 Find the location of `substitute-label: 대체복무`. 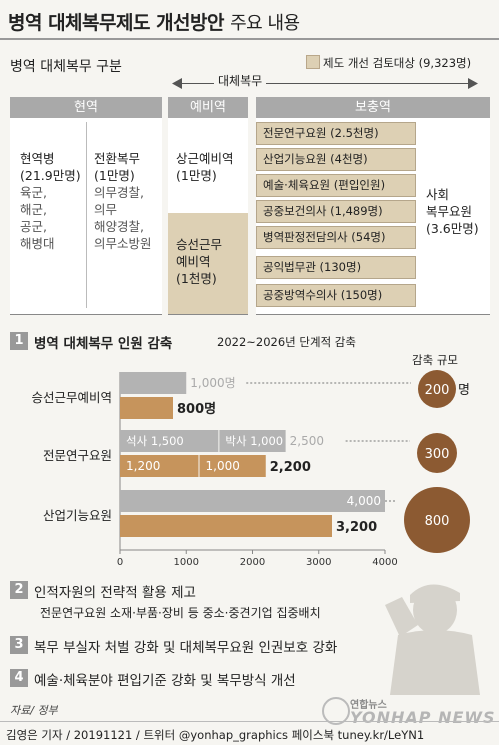

substitute-label: 대체복무 is located at coordinates (240, 80).